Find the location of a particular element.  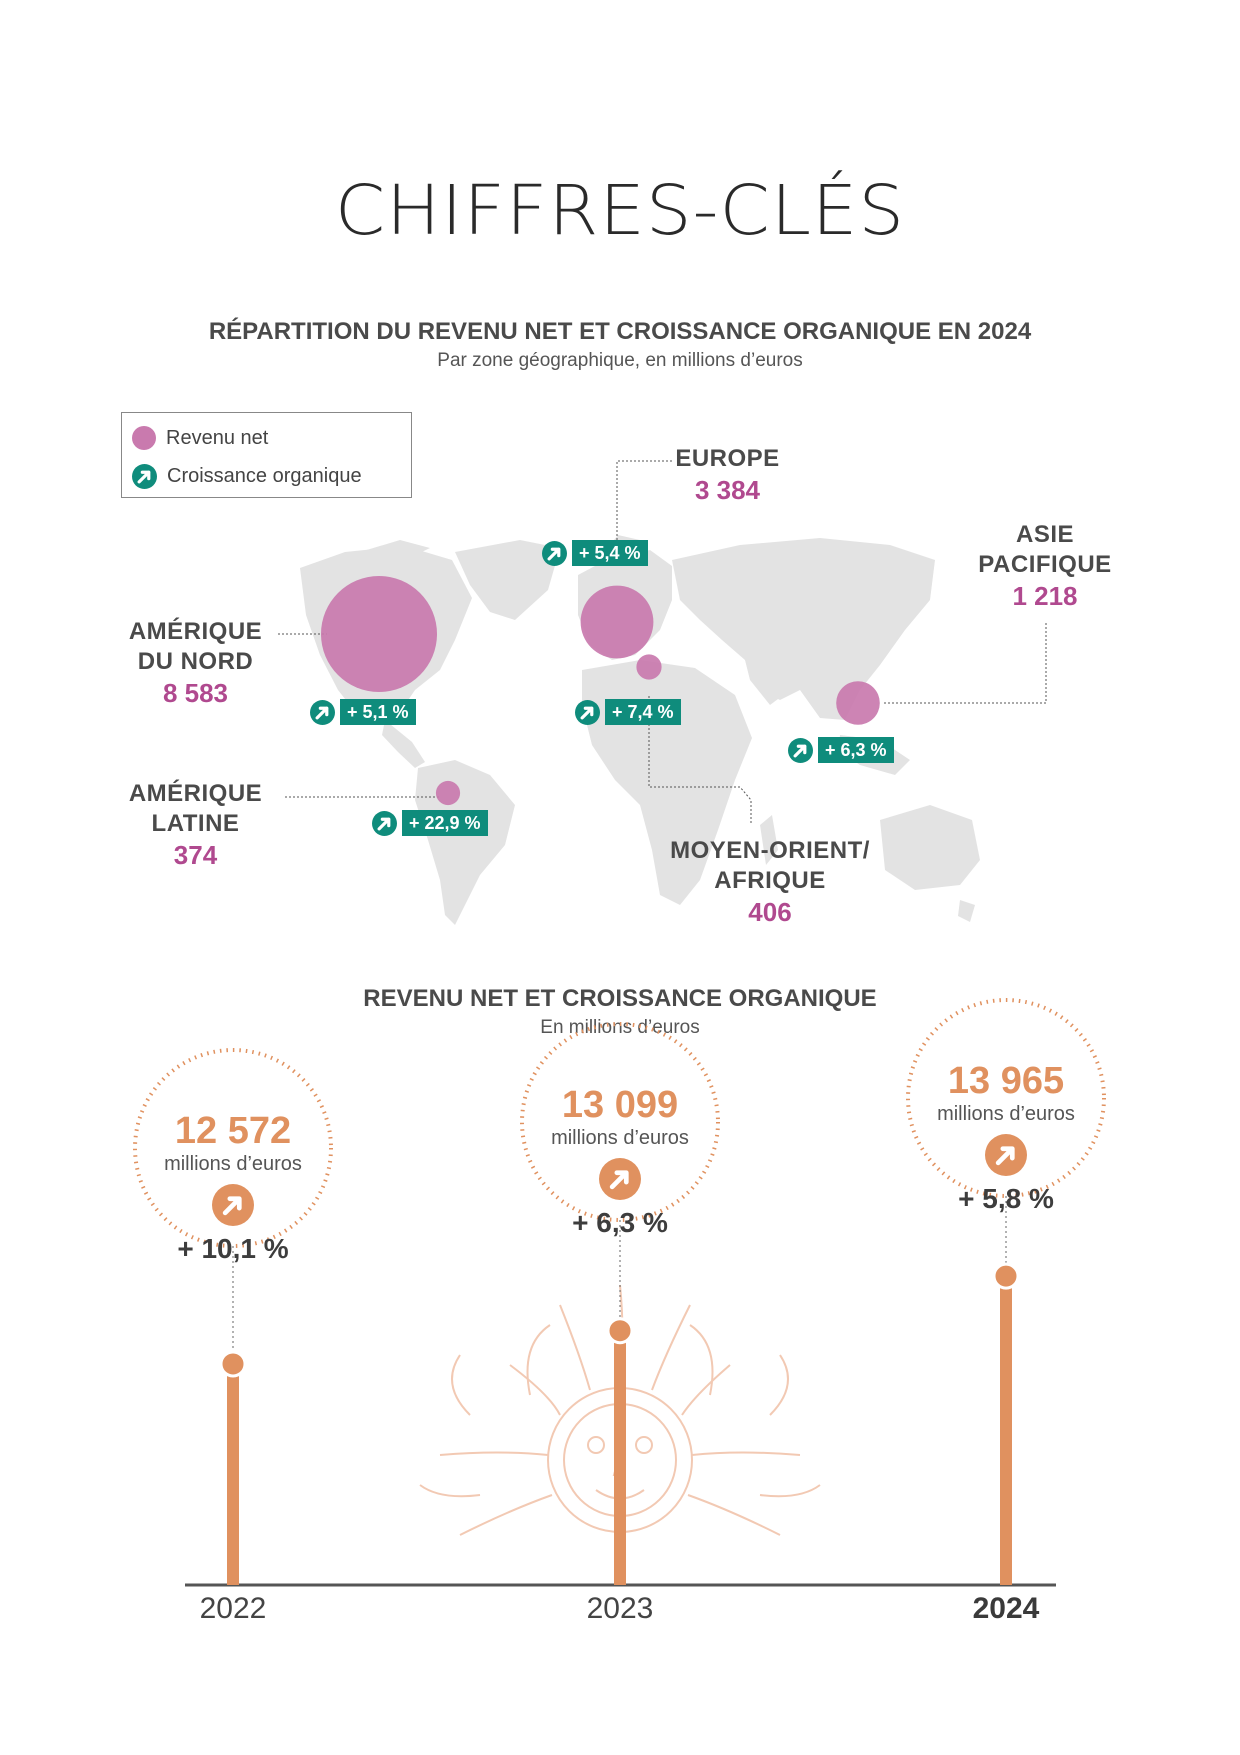

growth-value: + 10,1 % is located at coordinates (233, 1248).